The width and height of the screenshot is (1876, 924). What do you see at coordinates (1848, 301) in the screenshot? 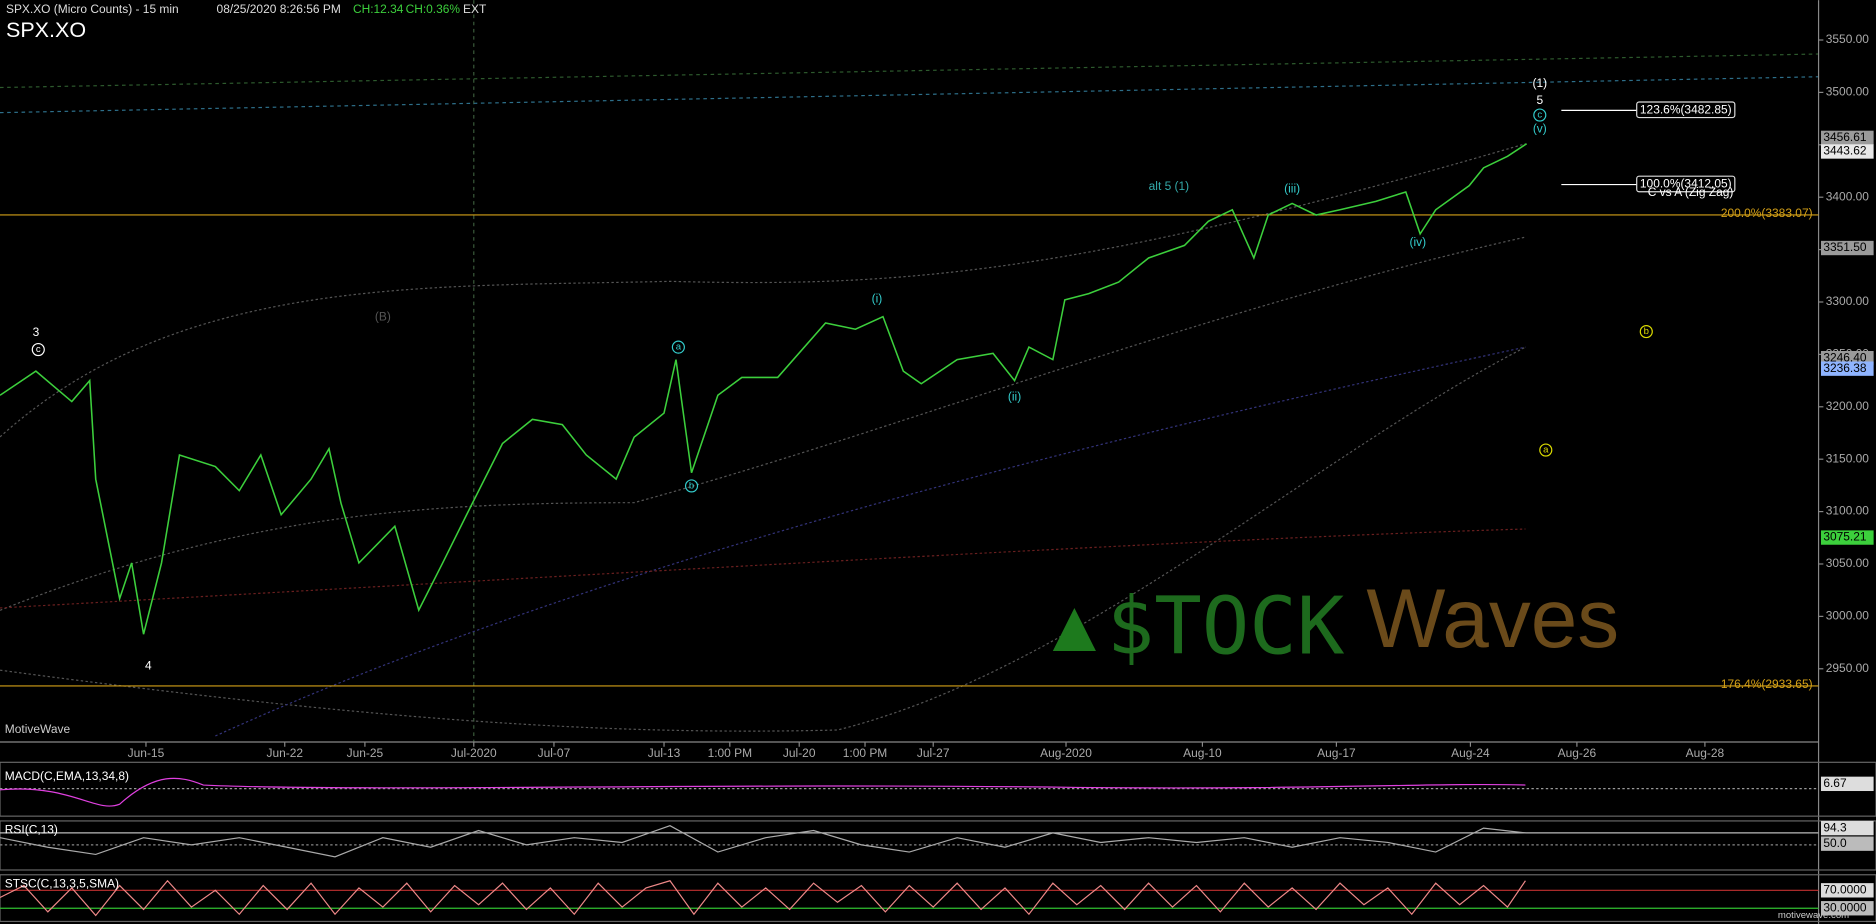
I see `y-tick-label: 3300.00` at bounding box center [1848, 301].